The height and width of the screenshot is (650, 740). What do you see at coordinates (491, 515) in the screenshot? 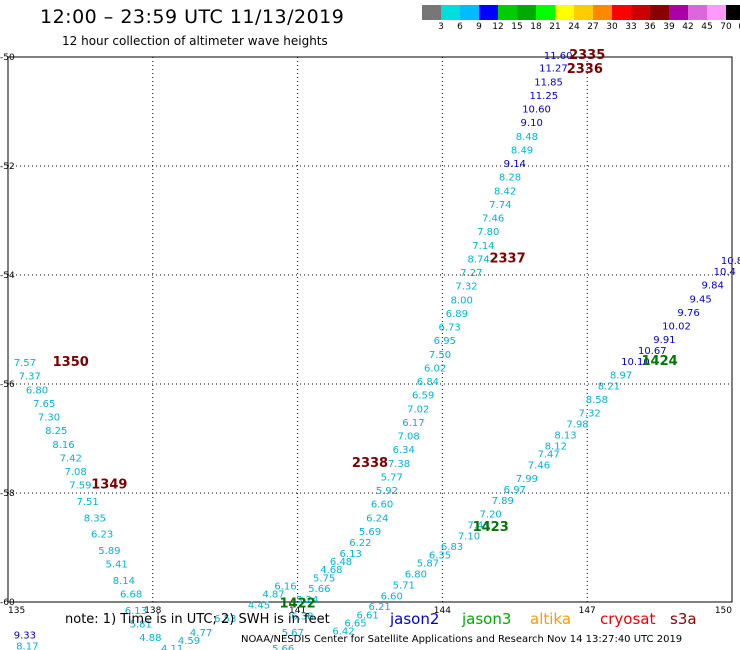
I see `wave-height-label: 7.20` at bounding box center [491, 515].